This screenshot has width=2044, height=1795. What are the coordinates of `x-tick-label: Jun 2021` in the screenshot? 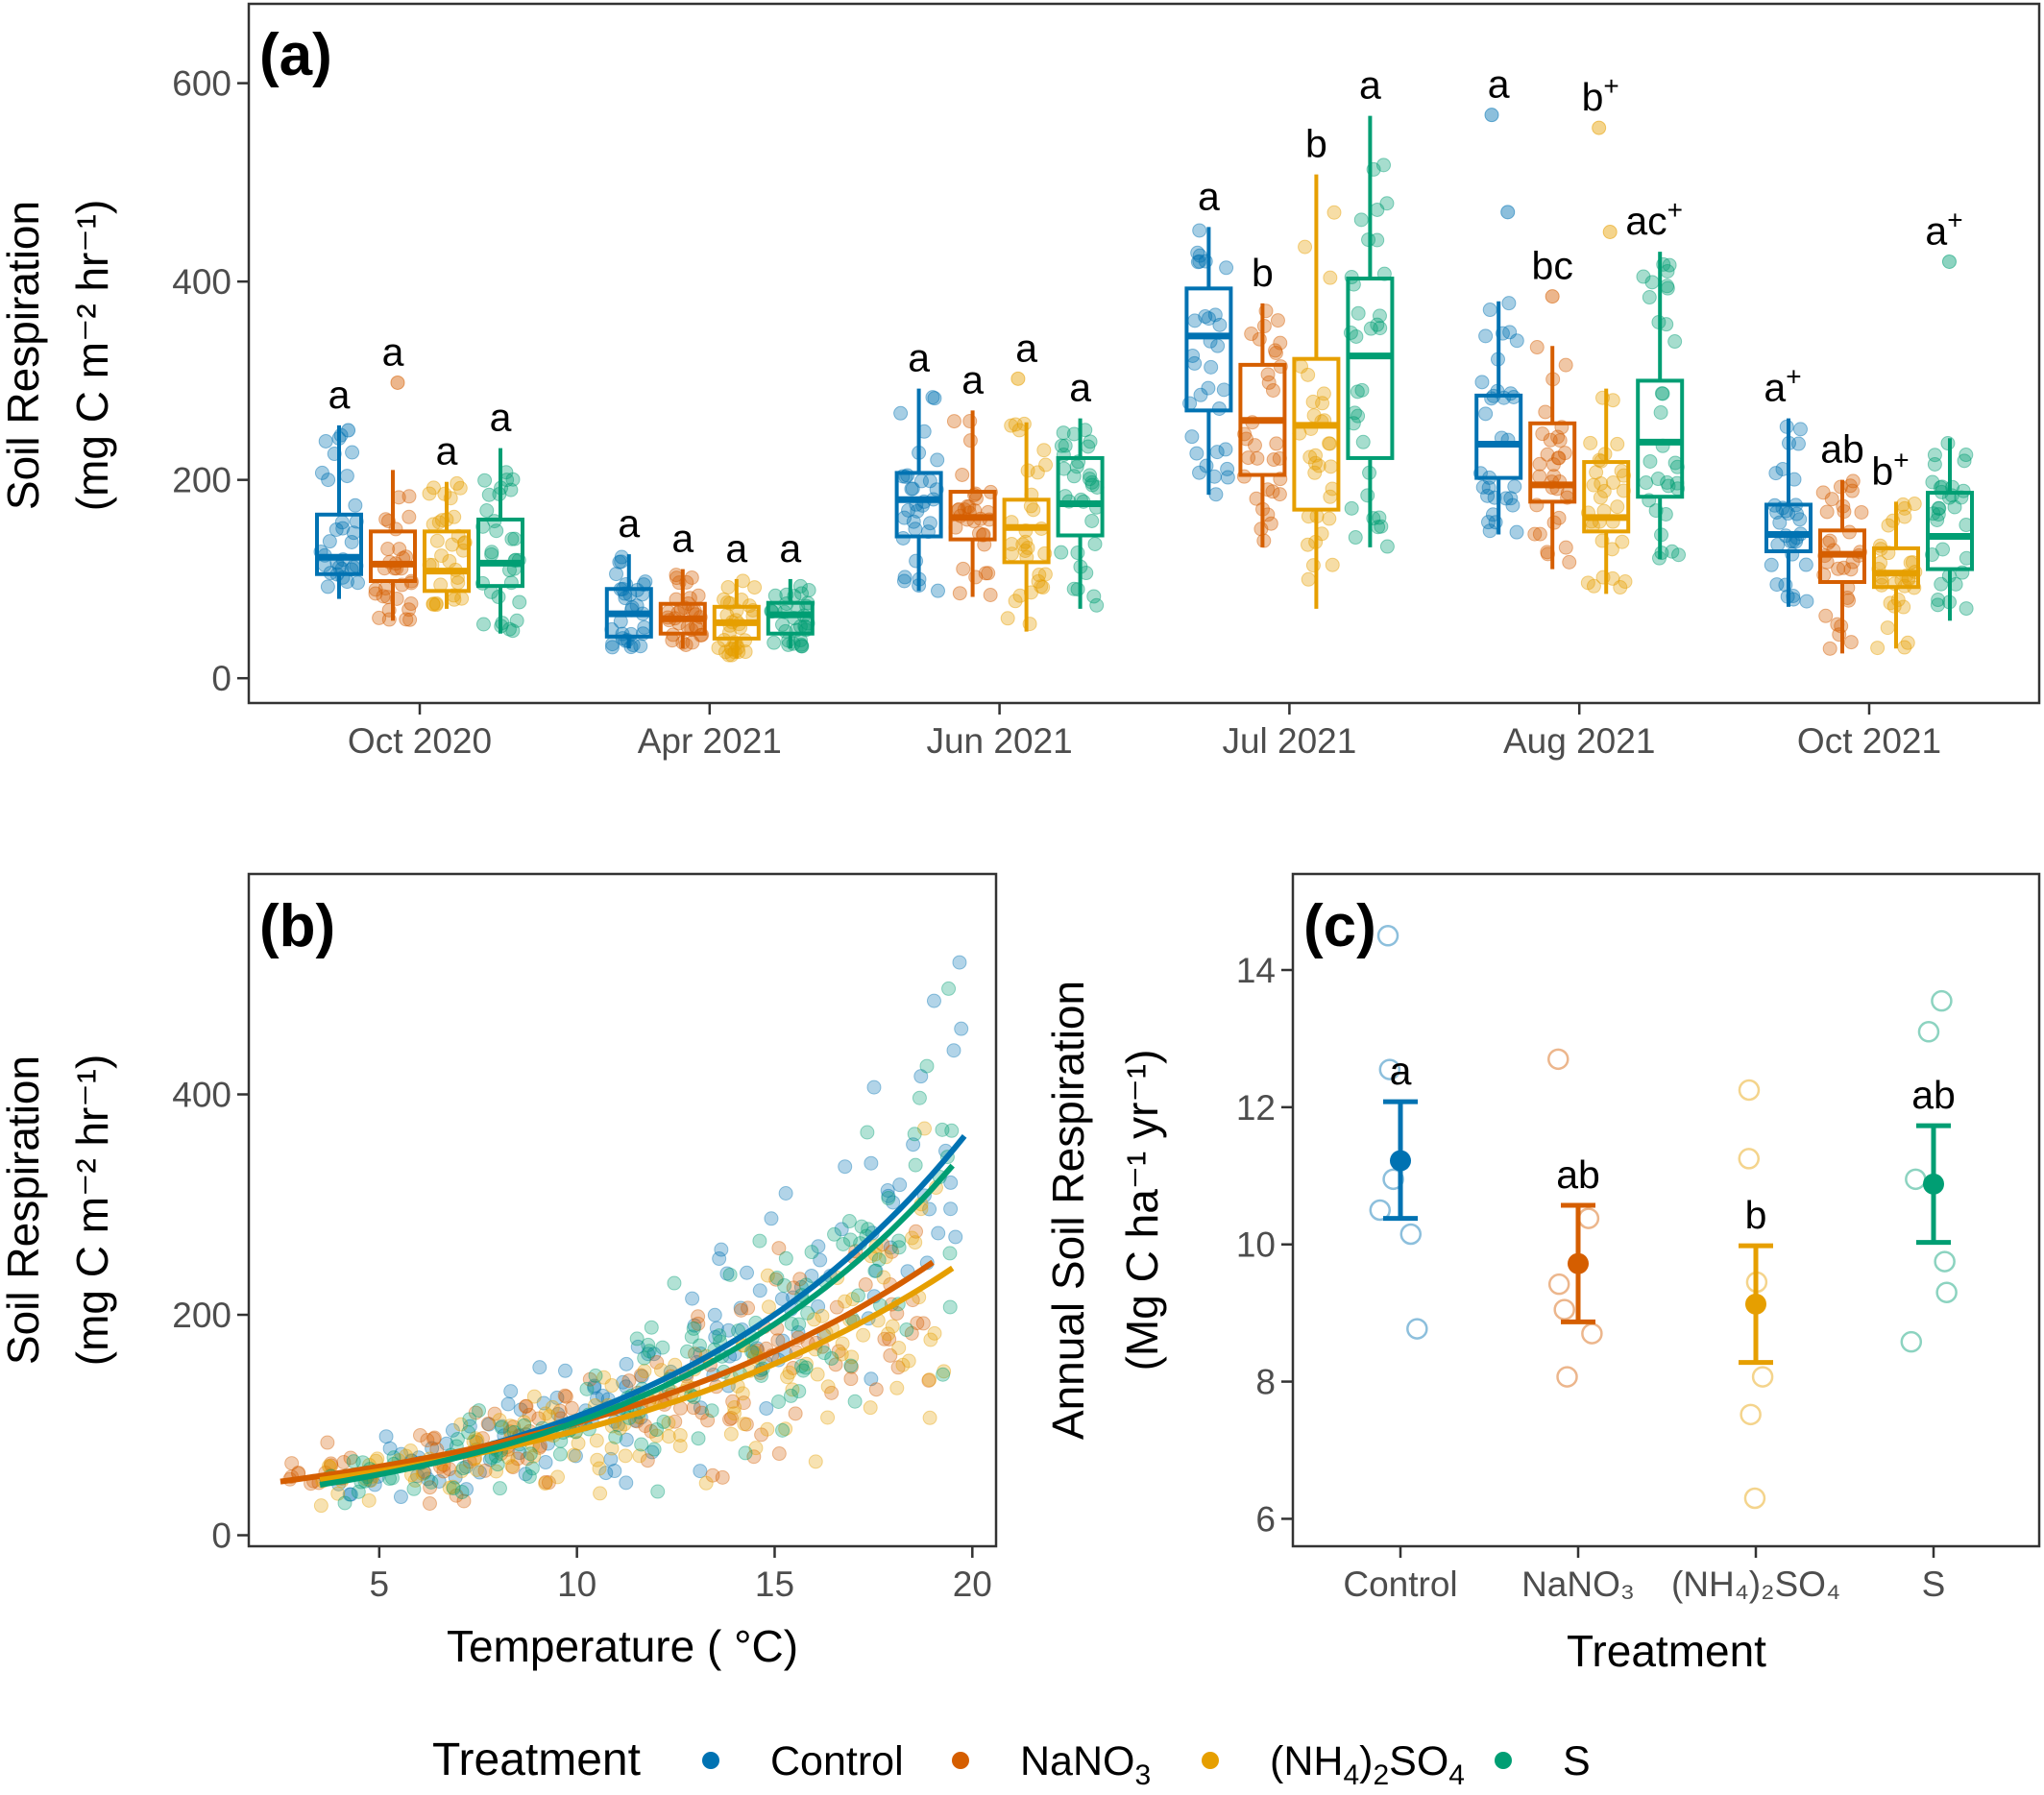 It's located at (999, 741).